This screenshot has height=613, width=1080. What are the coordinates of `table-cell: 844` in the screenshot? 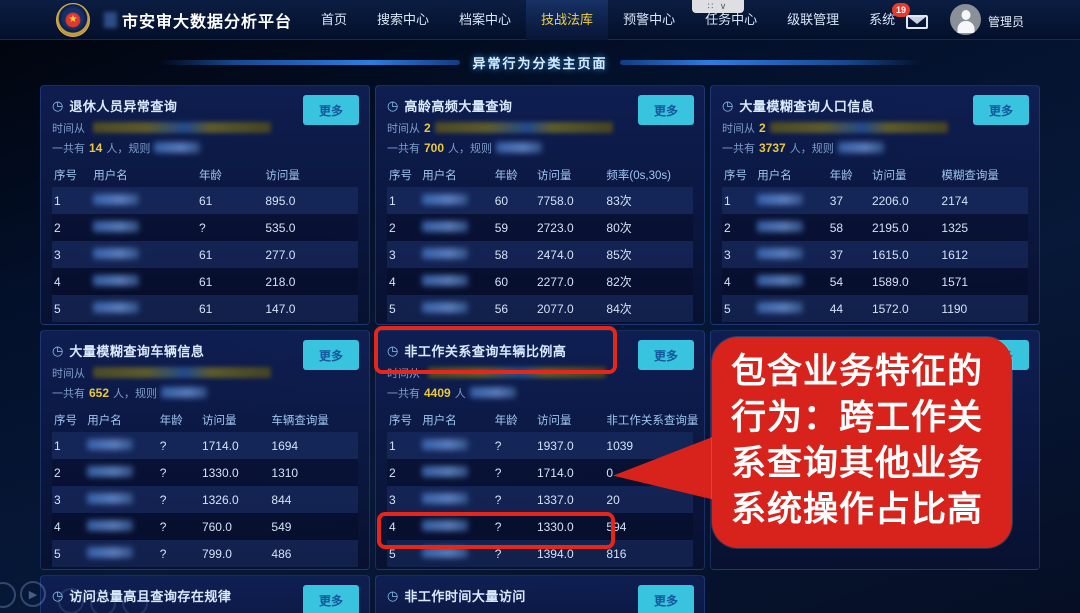 It's located at (281, 499).